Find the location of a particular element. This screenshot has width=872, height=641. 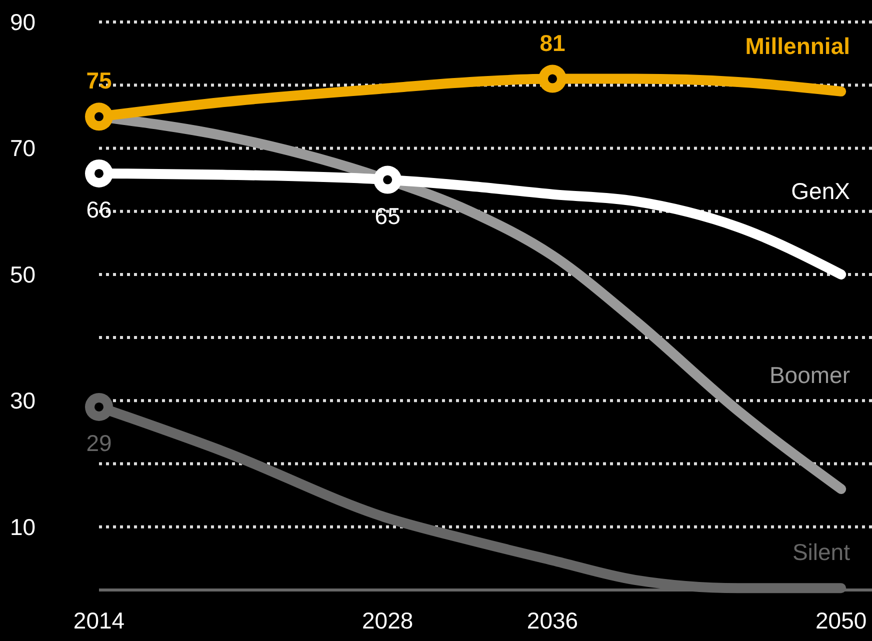

data-label: 29 is located at coordinates (99, 443).